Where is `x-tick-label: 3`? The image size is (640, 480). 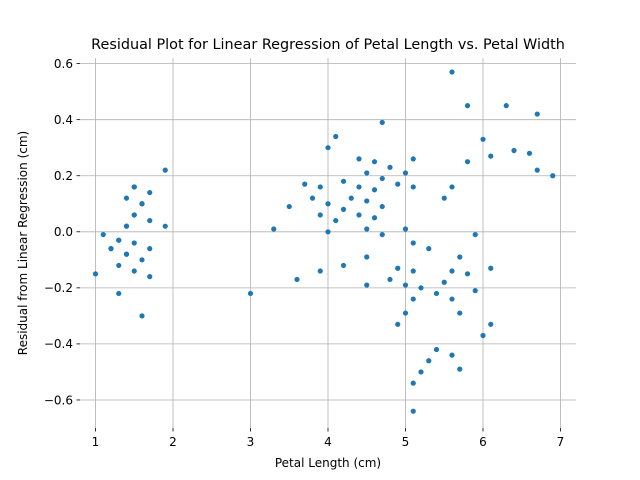
x-tick-label: 3 is located at coordinates (251, 442).